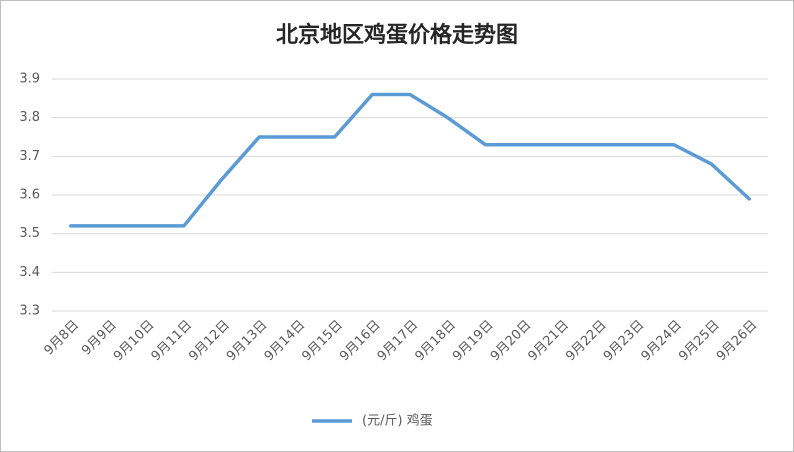 Image resolution: width=794 pixels, height=452 pixels. Describe the element at coordinates (29, 79) in the screenshot. I see `y-tick-label: 3.9` at that location.